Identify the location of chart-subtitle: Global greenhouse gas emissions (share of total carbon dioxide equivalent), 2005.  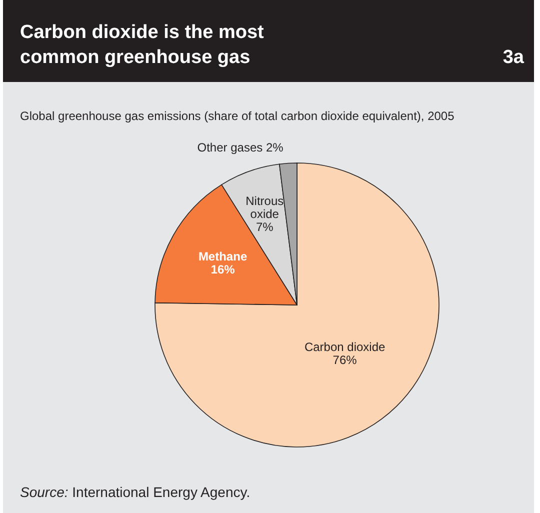
(237, 116).